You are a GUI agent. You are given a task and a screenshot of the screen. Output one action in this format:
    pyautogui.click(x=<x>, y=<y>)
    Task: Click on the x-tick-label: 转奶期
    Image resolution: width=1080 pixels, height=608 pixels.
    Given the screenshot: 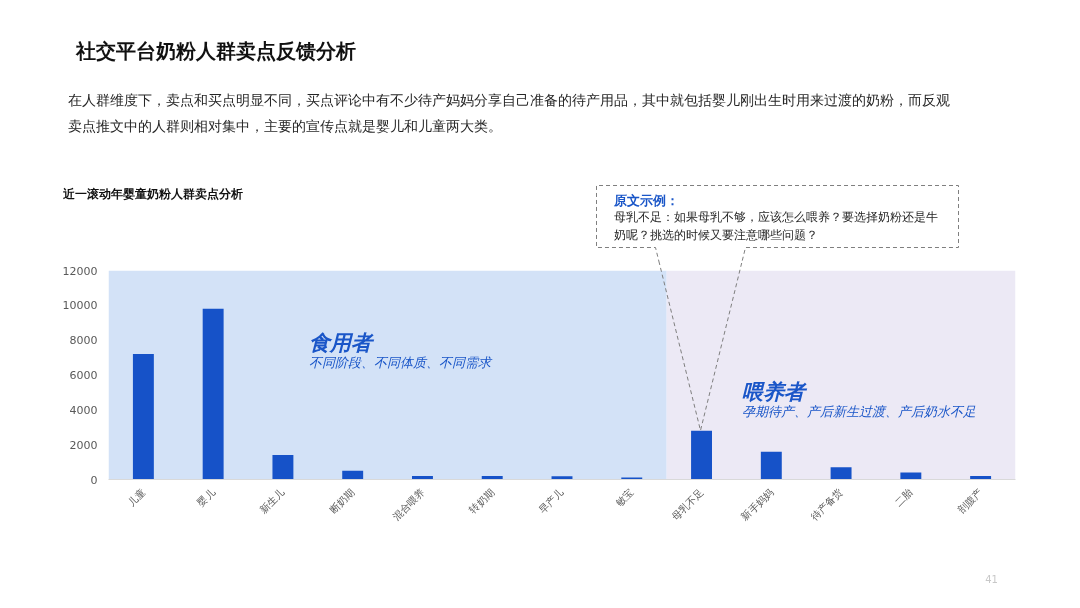 What is the action you would take?
    pyautogui.click(x=482, y=501)
    